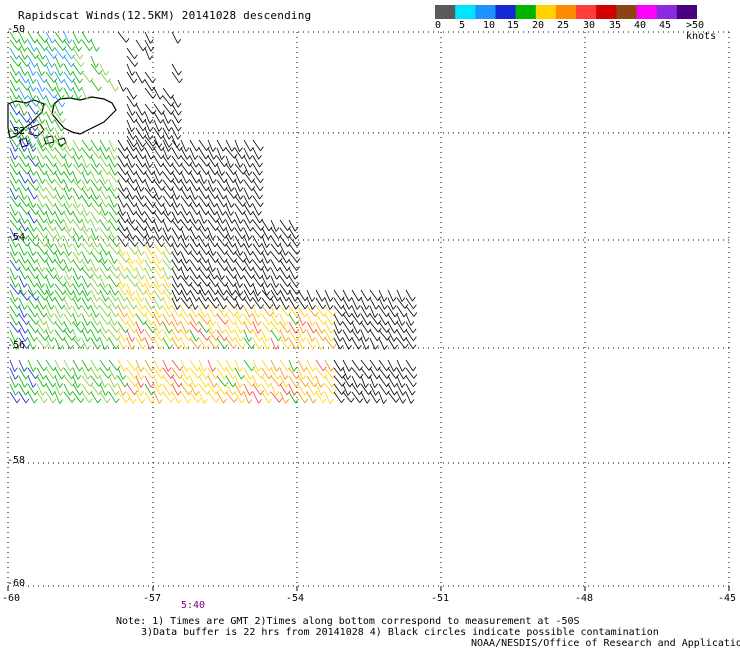 Image resolution: width=740 pixels, height=650 pixels. I want to click on lon-label-54w: -54, so click(295, 598).